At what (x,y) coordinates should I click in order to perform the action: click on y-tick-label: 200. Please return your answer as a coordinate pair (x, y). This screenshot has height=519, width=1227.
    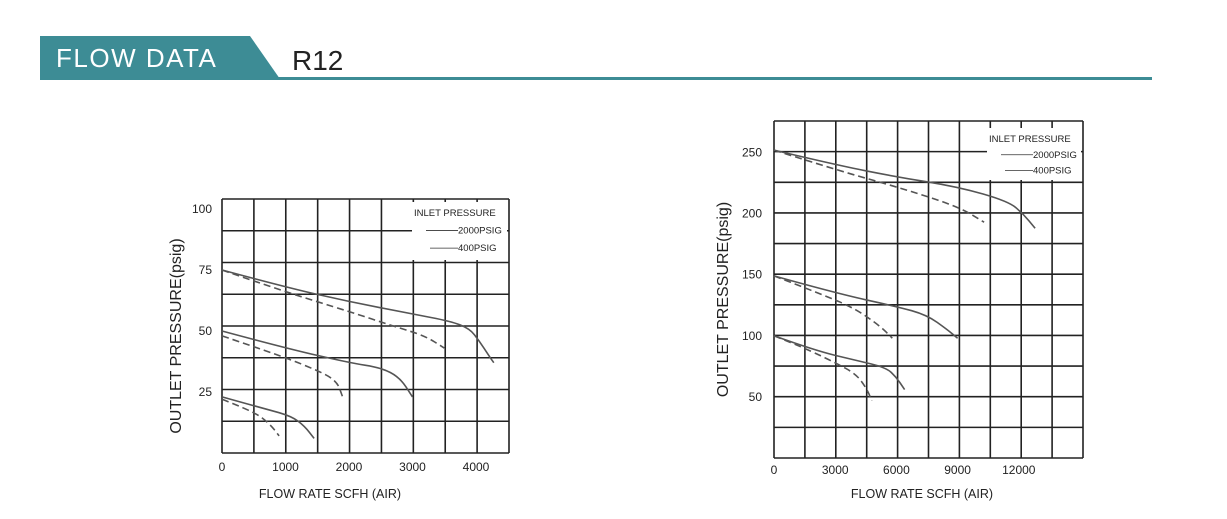
    Looking at the image, I should click on (752, 214).